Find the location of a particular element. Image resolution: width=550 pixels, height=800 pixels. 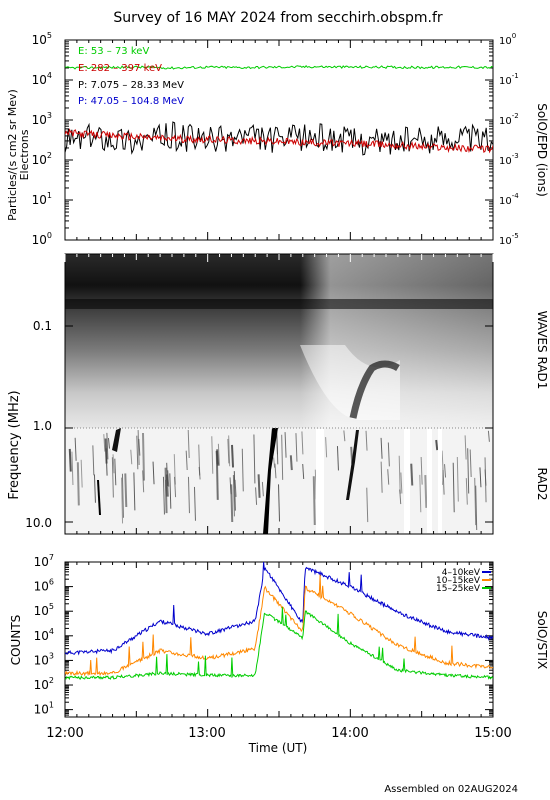

panel-radio-right-label-bottom: RAD2 is located at coordinates (542, 484).